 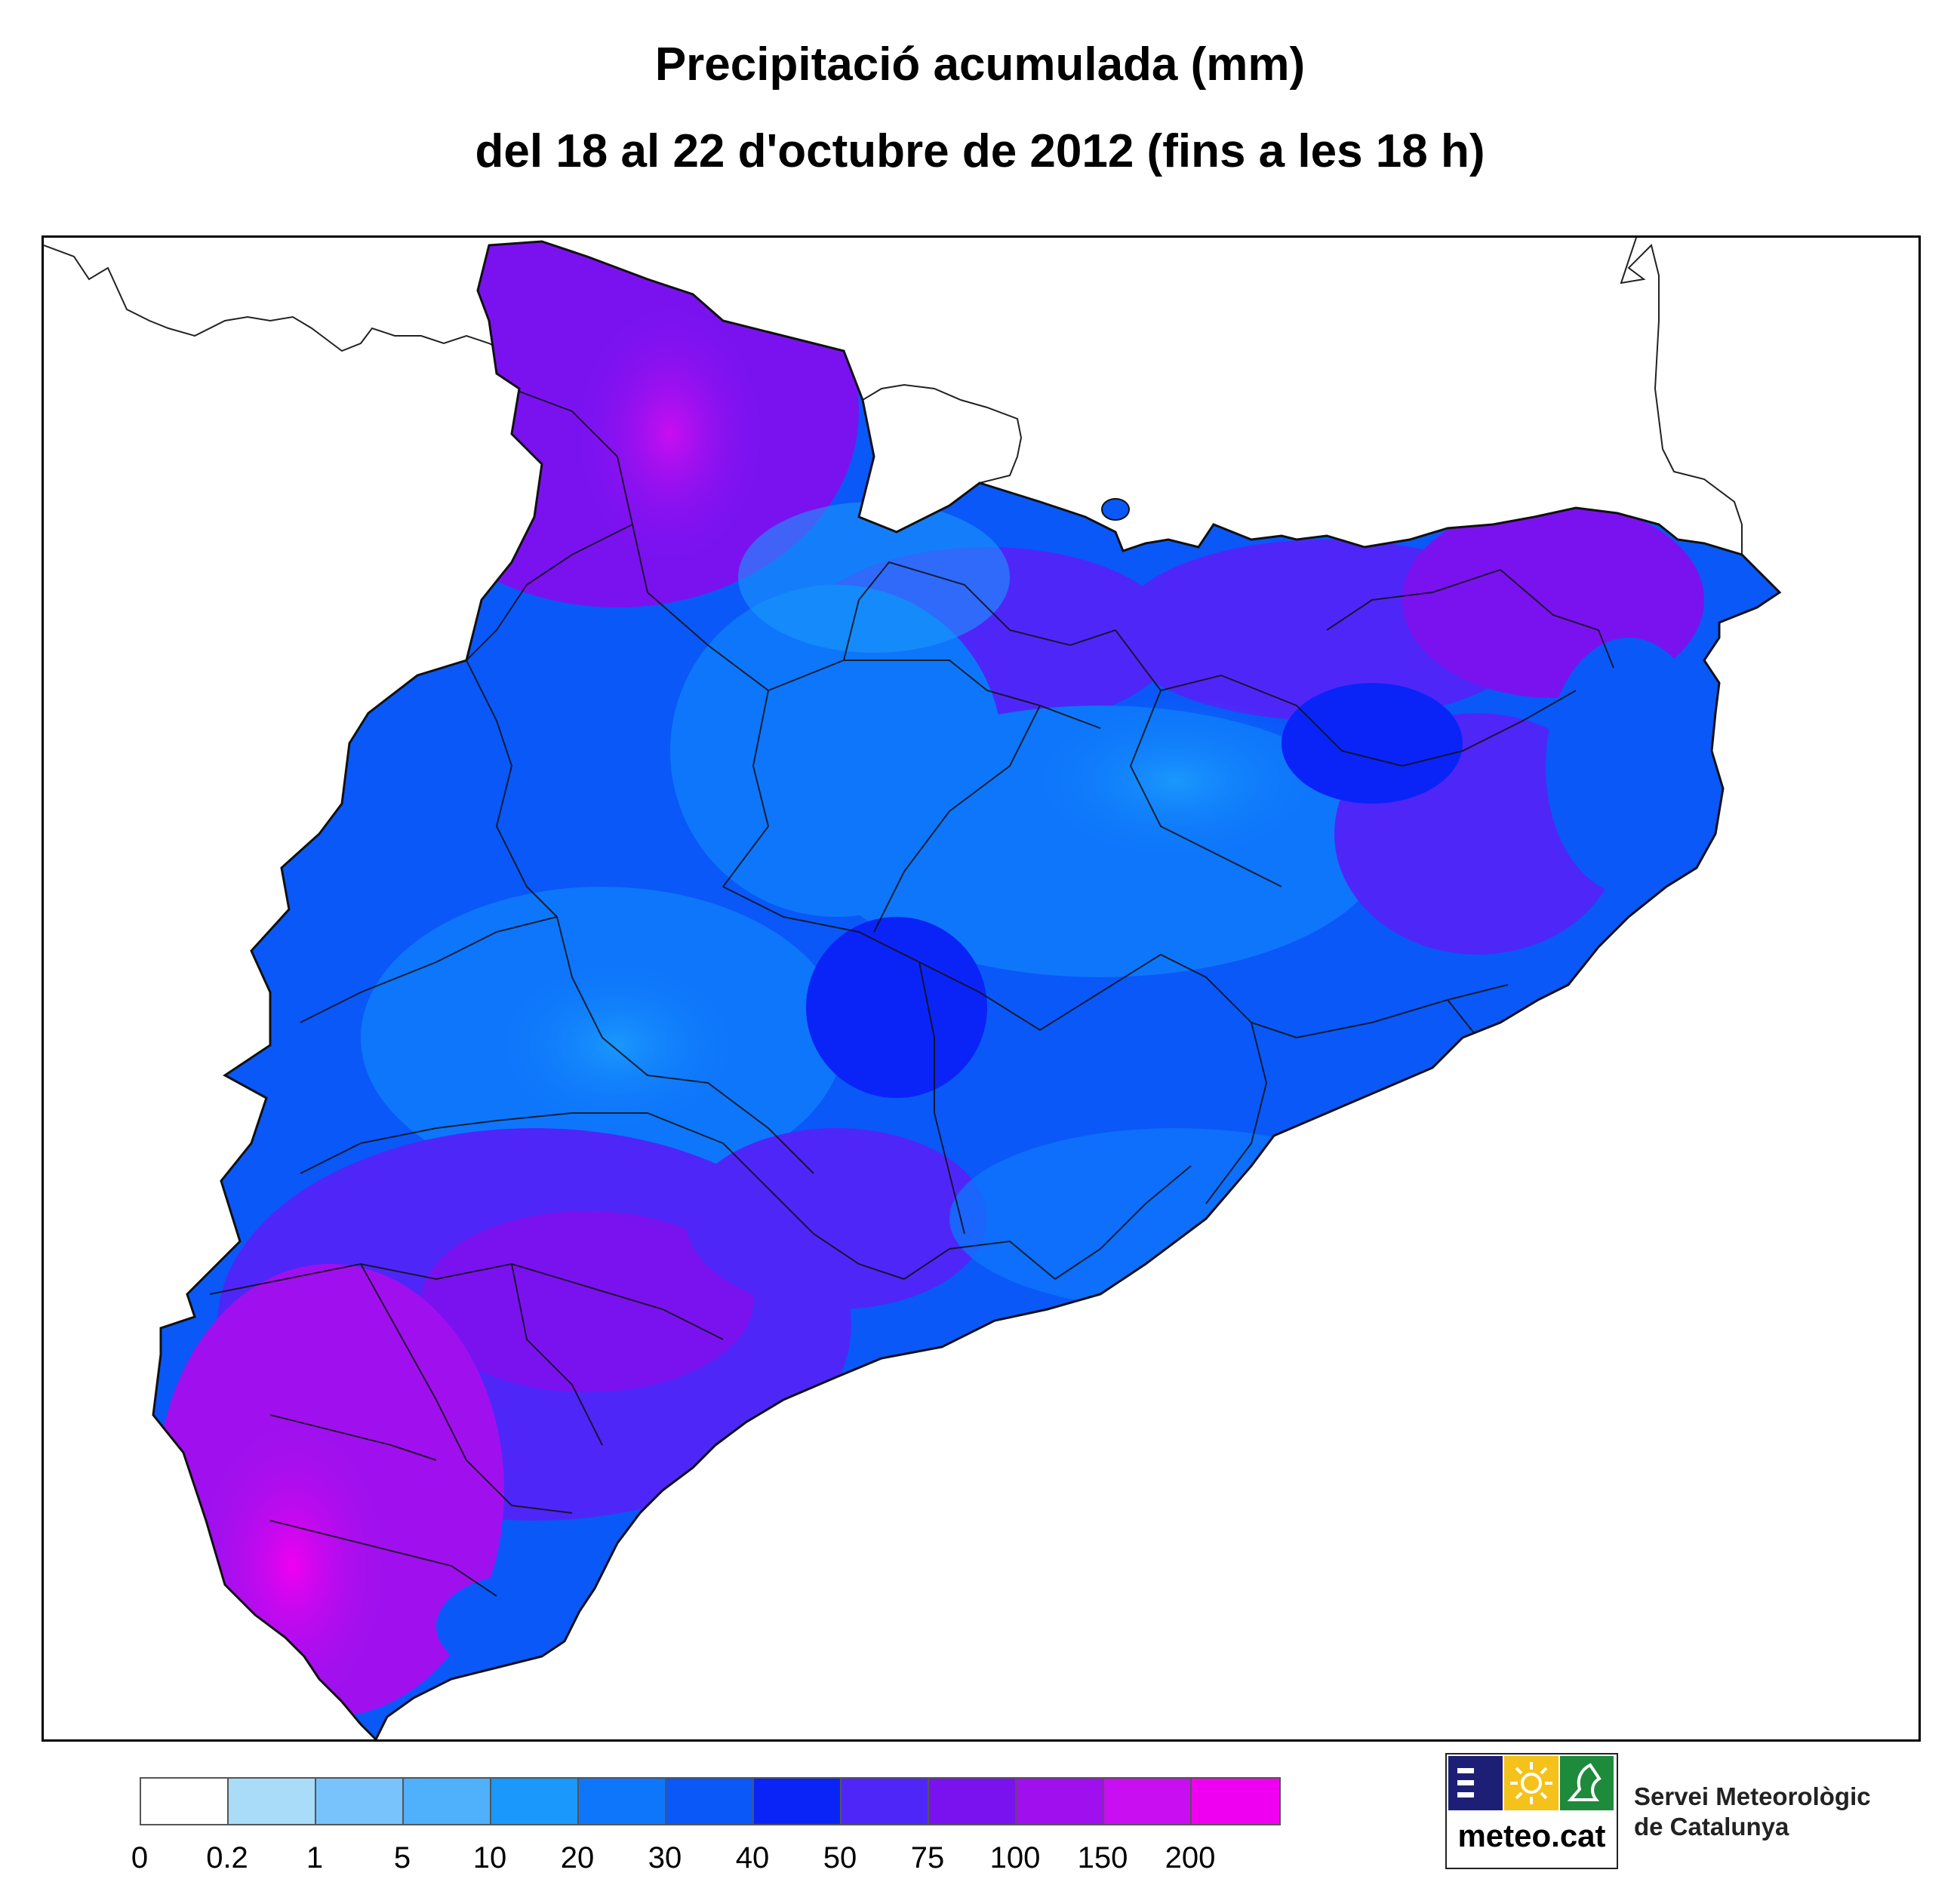 I want to click on legend-tick-label: 150, so click(x=1102, y=1857).